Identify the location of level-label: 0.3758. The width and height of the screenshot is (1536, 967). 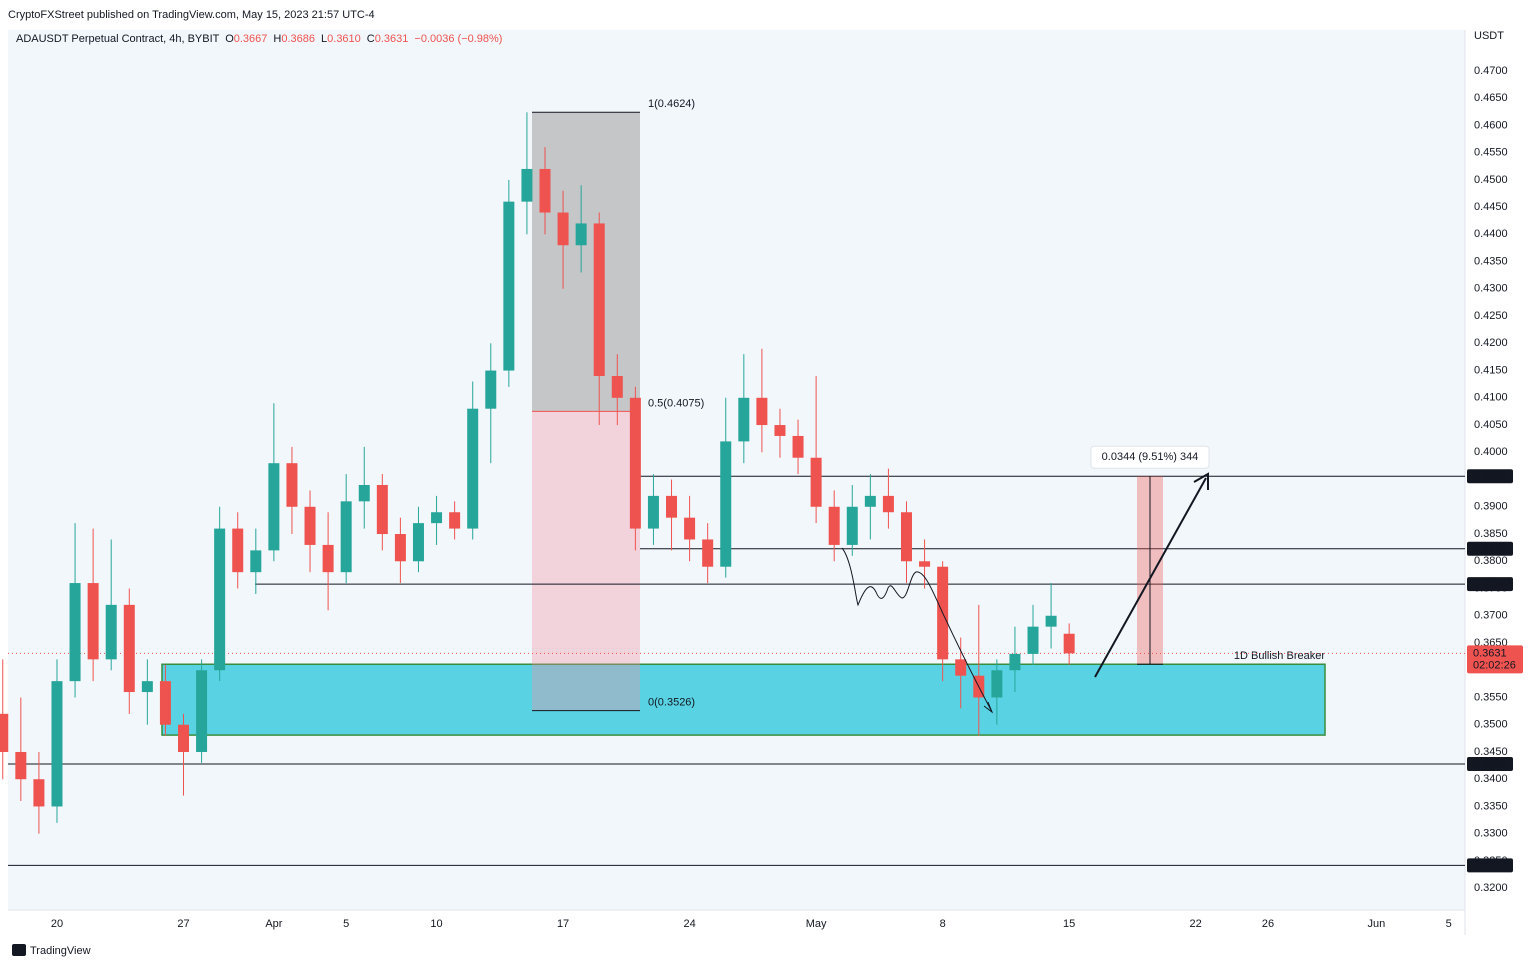
(1490, 584).